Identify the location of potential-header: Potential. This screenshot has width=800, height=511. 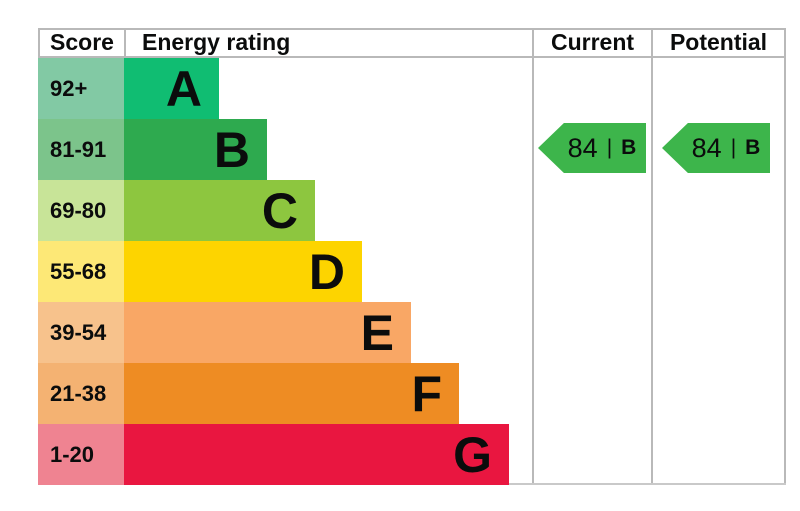
(718, 42).